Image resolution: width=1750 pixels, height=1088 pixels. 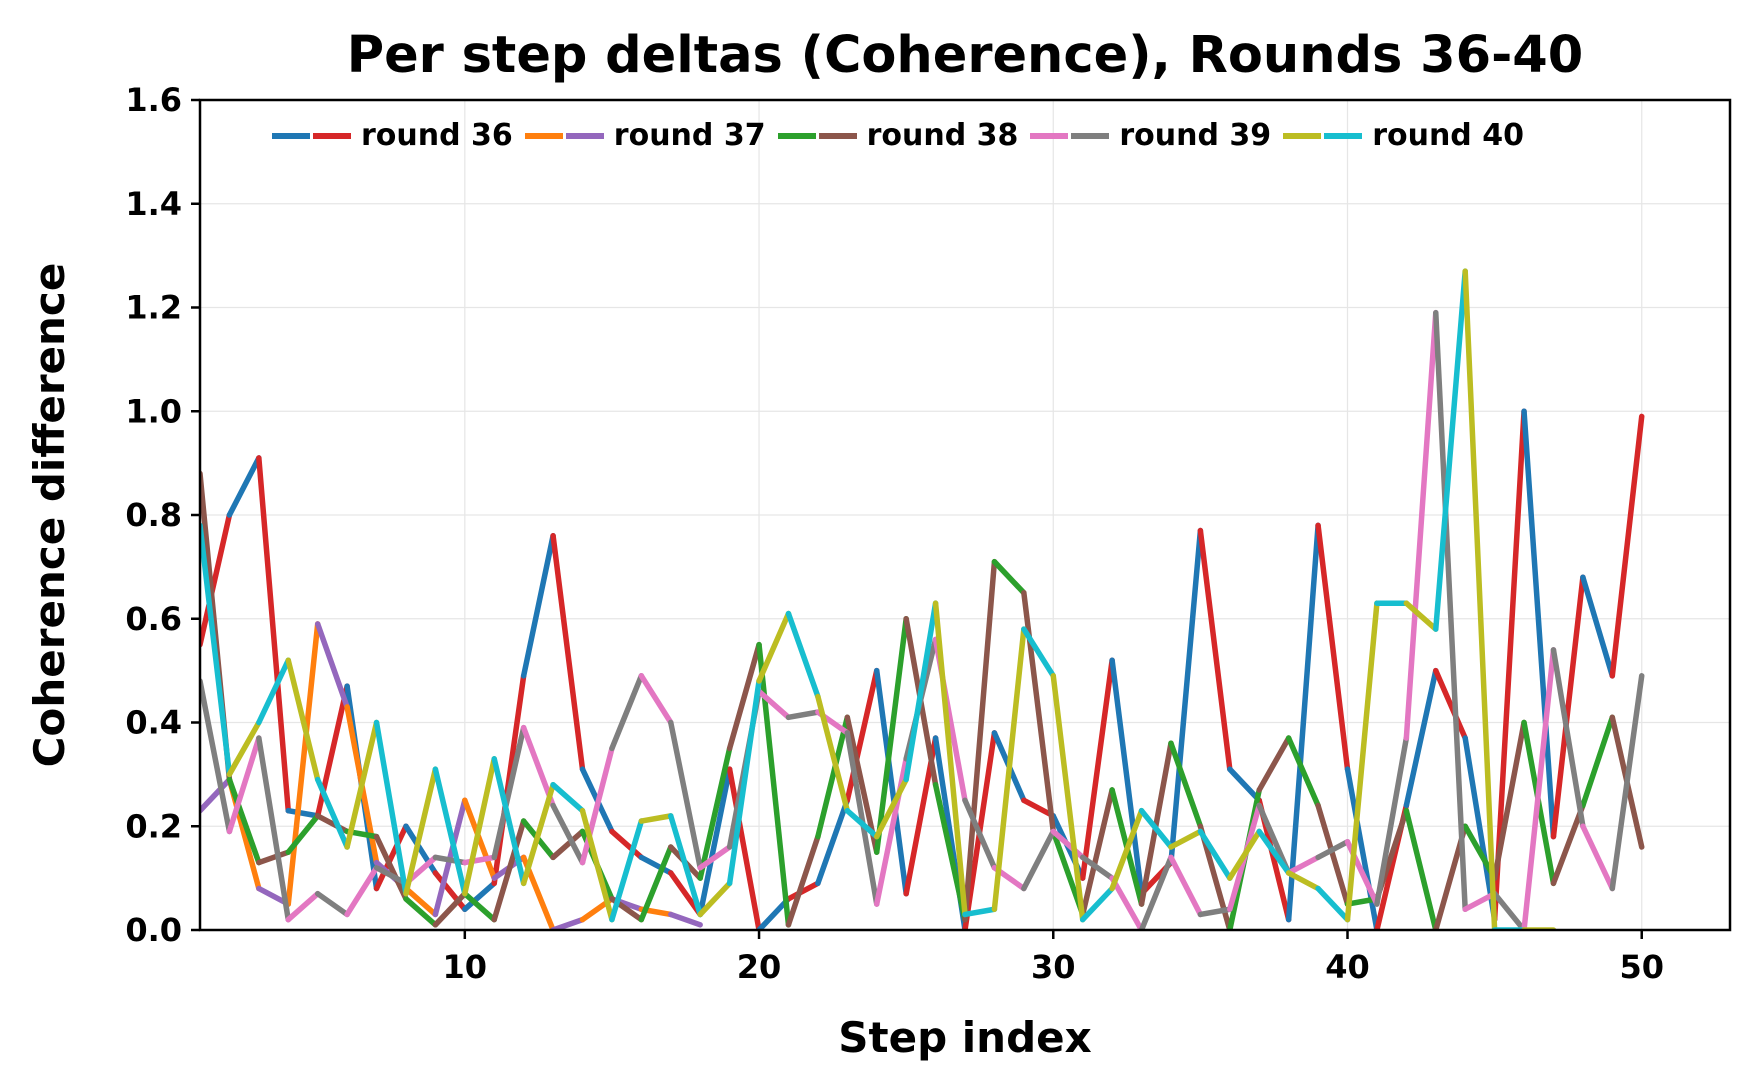 I want to click on legend-label: round 37, so click(x=689, y=135).